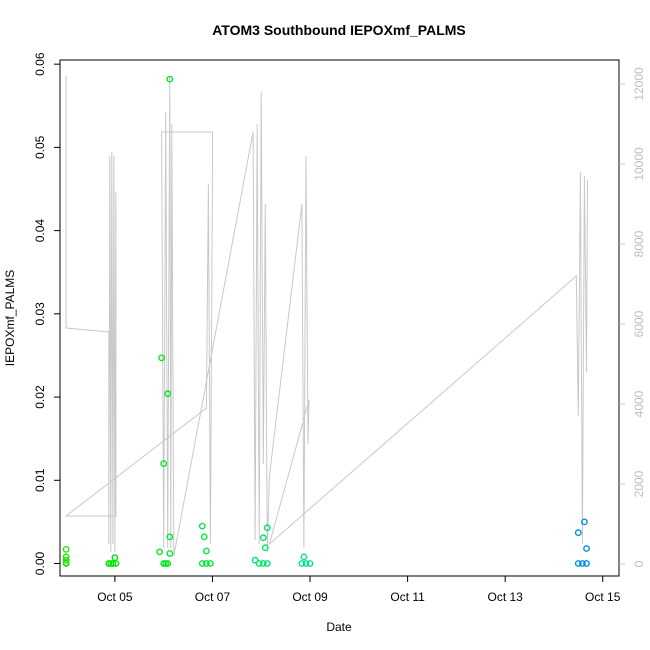  What do you see at coordinates (407, 597) in the screenshot?
I see `x-tick-label-3: Oct 11` at bounding box center [407, 597].